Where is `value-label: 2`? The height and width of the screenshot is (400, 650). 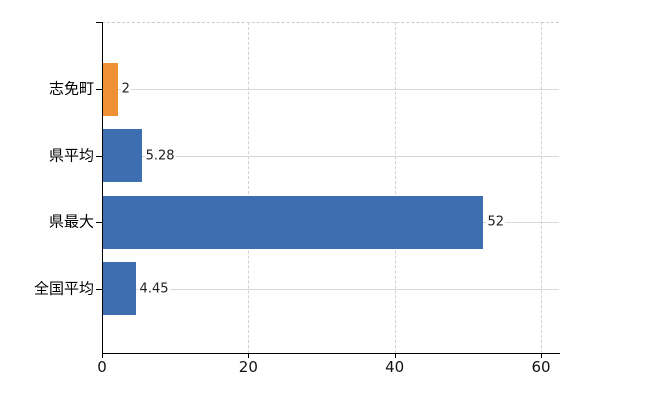
value-label: 2 is located at coordinates (125, 89).